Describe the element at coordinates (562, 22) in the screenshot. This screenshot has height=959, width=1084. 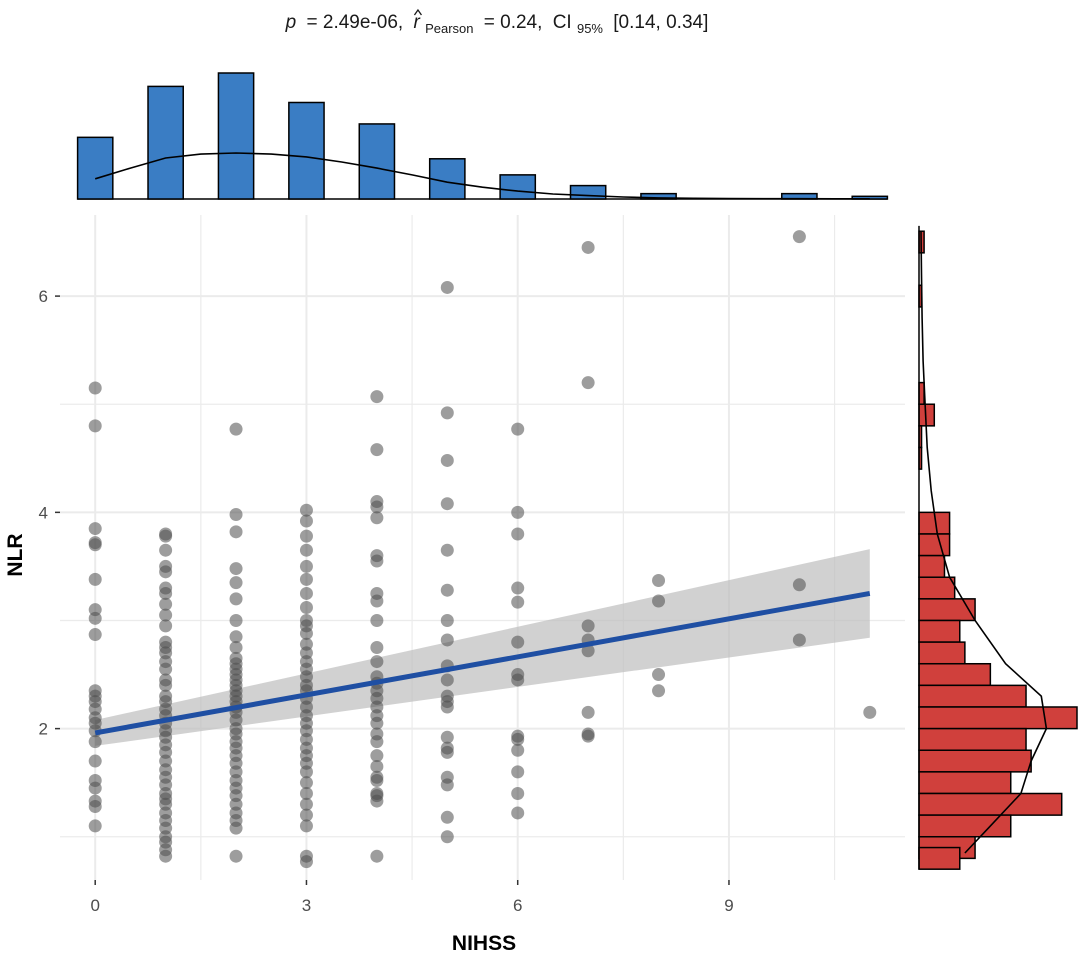
I see `ci-label: CI` at that location.